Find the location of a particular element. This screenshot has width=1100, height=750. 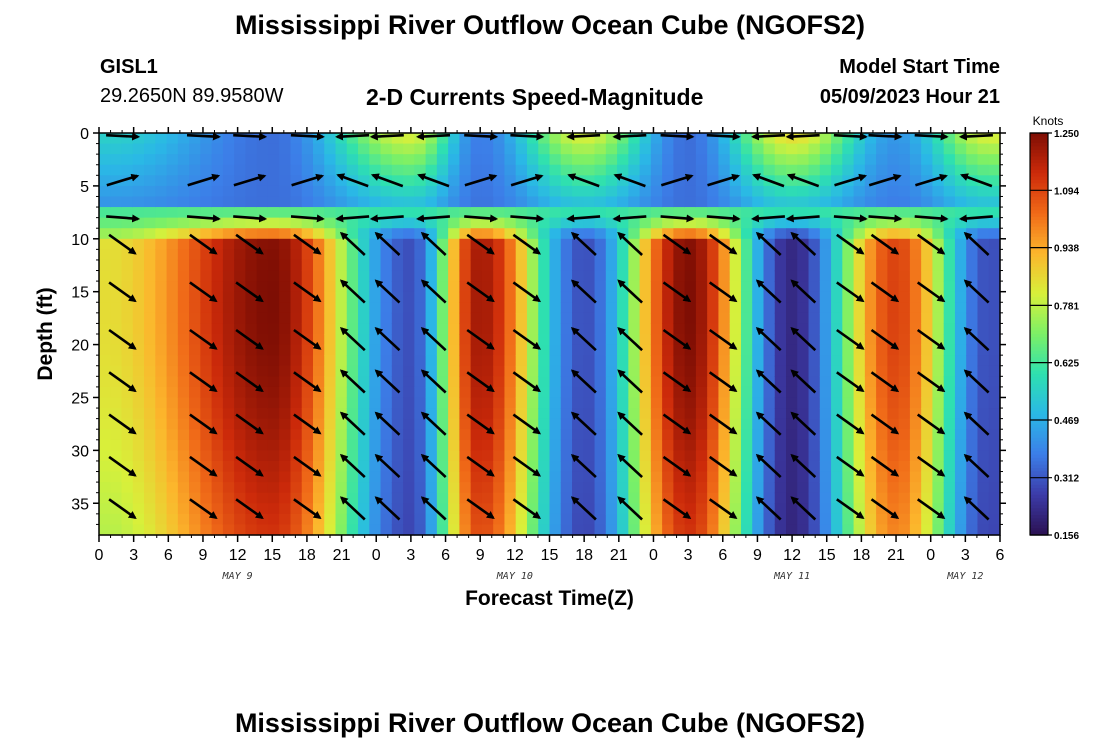

colorbar-tick-label: 0.938 is located at coordinates (1066, 249).